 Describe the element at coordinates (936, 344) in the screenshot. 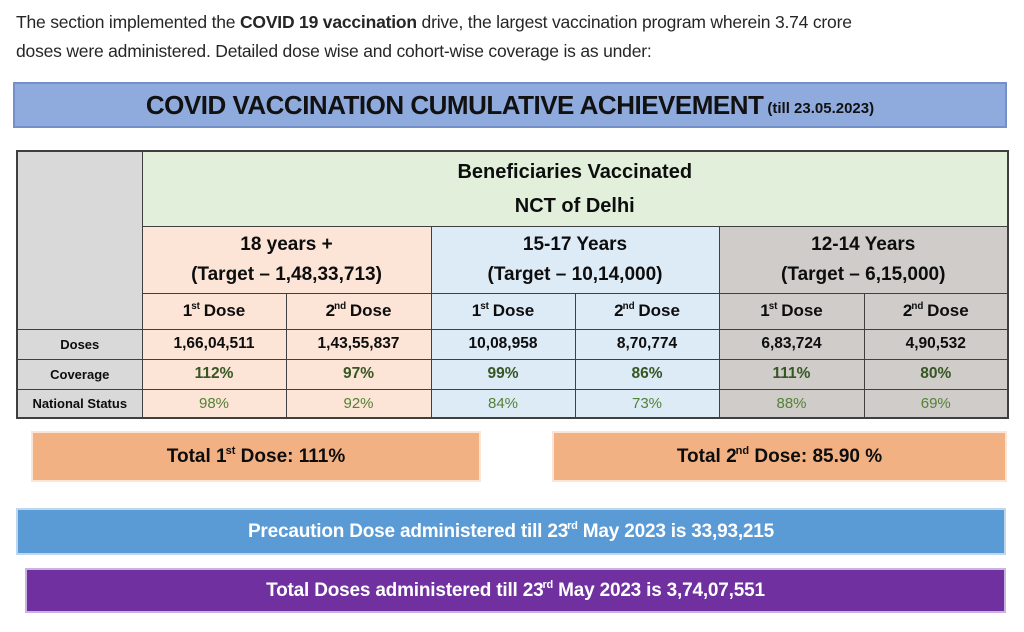

I see `doses-cell: 4,90,532` at that location.